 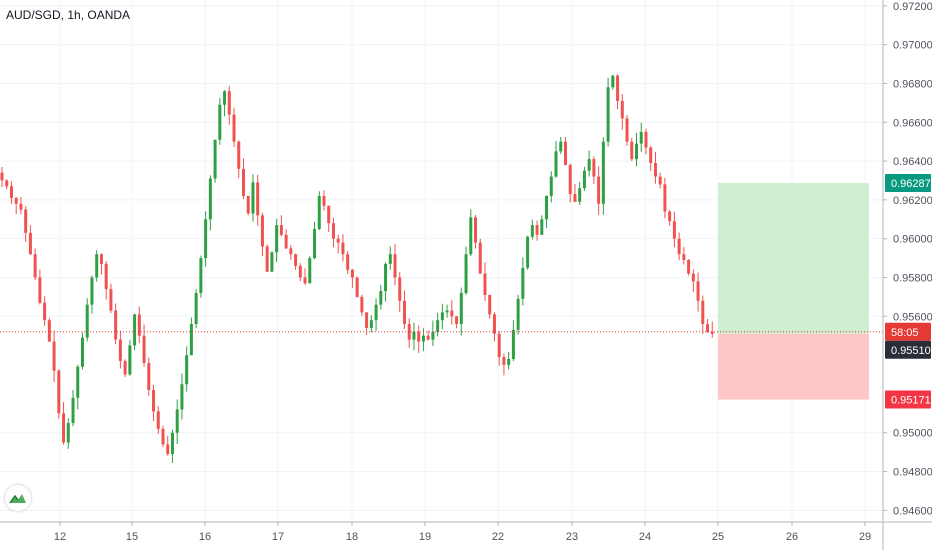 I want to click on time-tick-label: 23, so click(x=572, y=537).